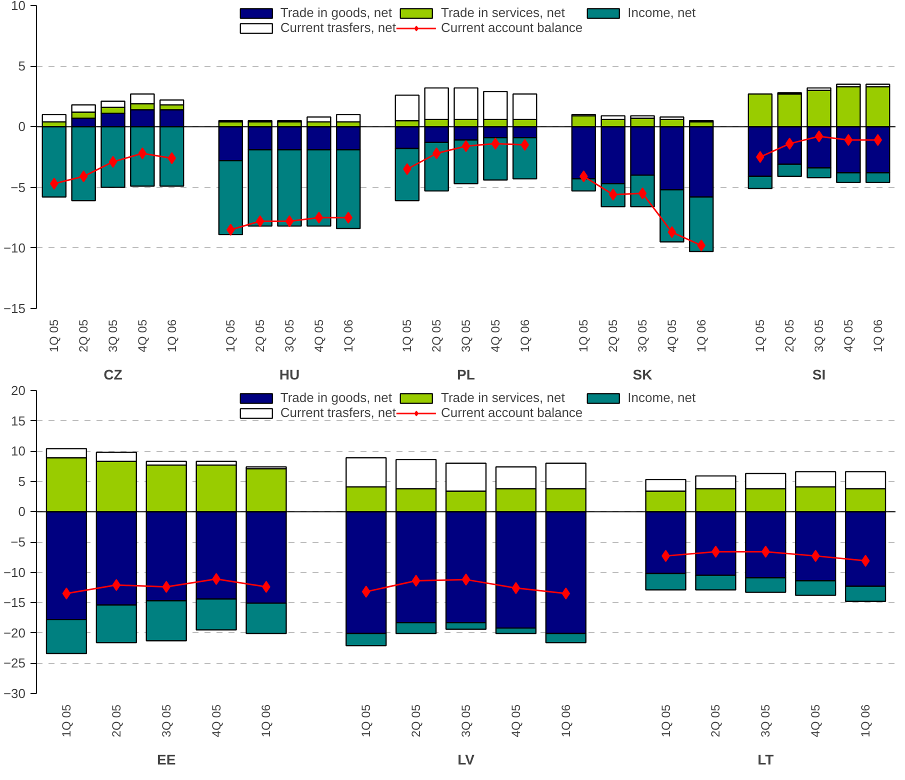 Image resolution: width=905 pixels, height=780 pixels. Describe the element at coordinates (166, 760) in the screenshot. I see `text: EE` at that location.